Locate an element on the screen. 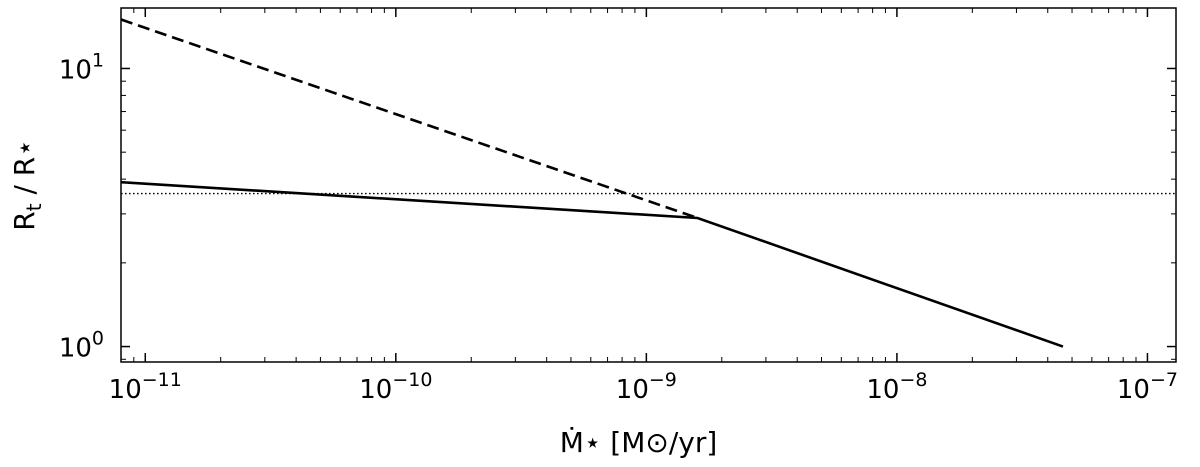 The width and height of the screenshot is (1200, 467). y-tick-label: 10¹ is located at coordinates (81, 67).